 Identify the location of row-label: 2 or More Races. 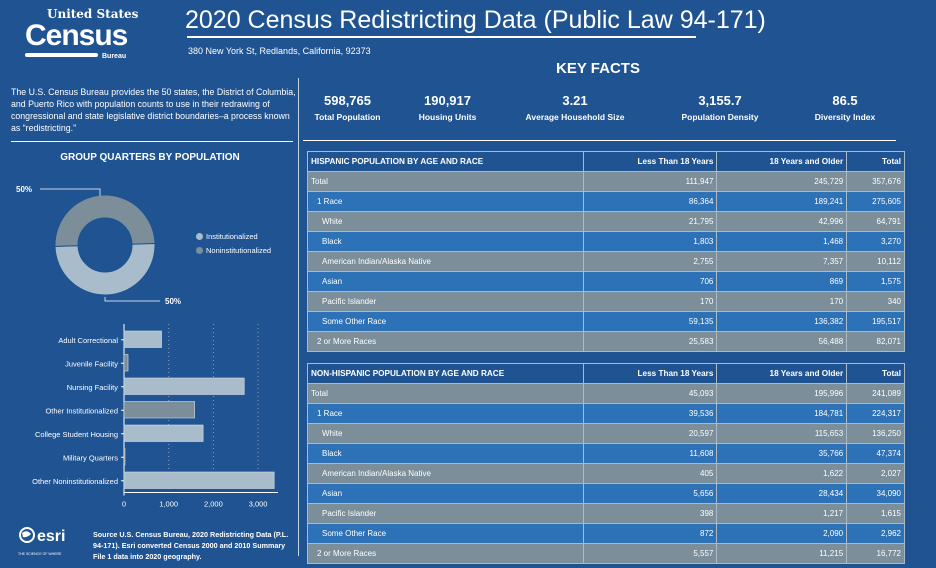
(445, 553).